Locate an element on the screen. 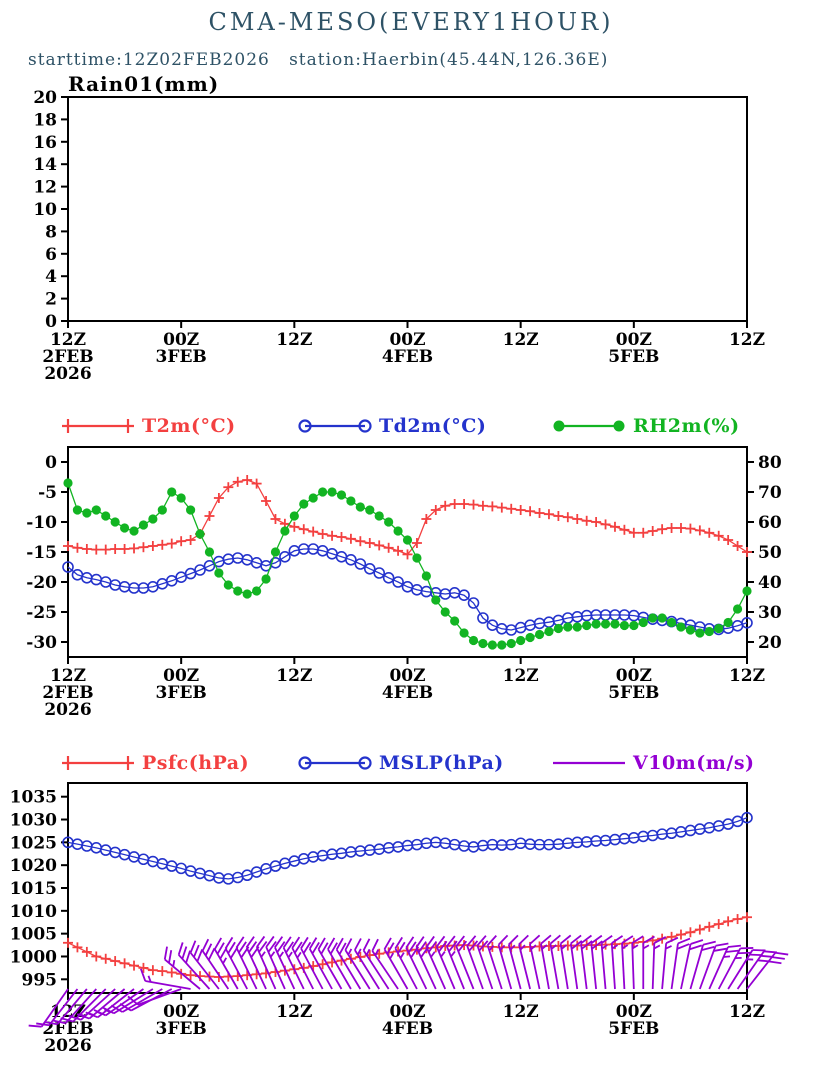 This screenshot has width=822, height=1065. svg-text: 80 is located at coordinates (770, 463).